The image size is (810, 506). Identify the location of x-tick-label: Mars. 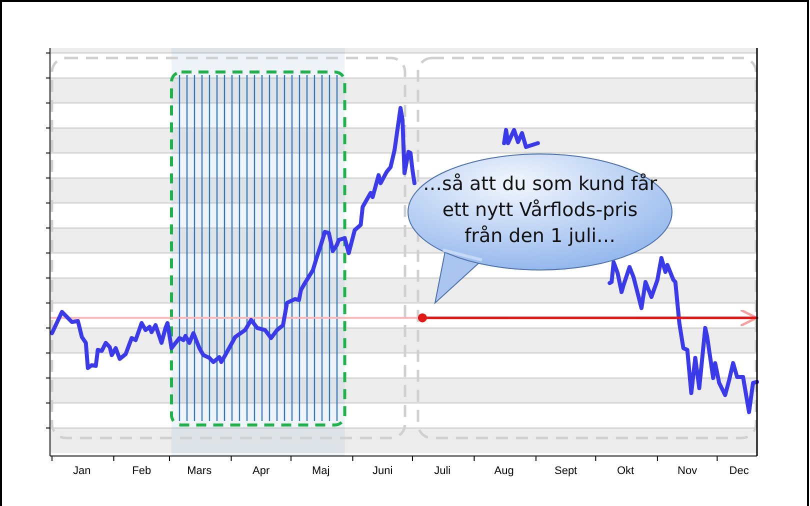
(199, 471).